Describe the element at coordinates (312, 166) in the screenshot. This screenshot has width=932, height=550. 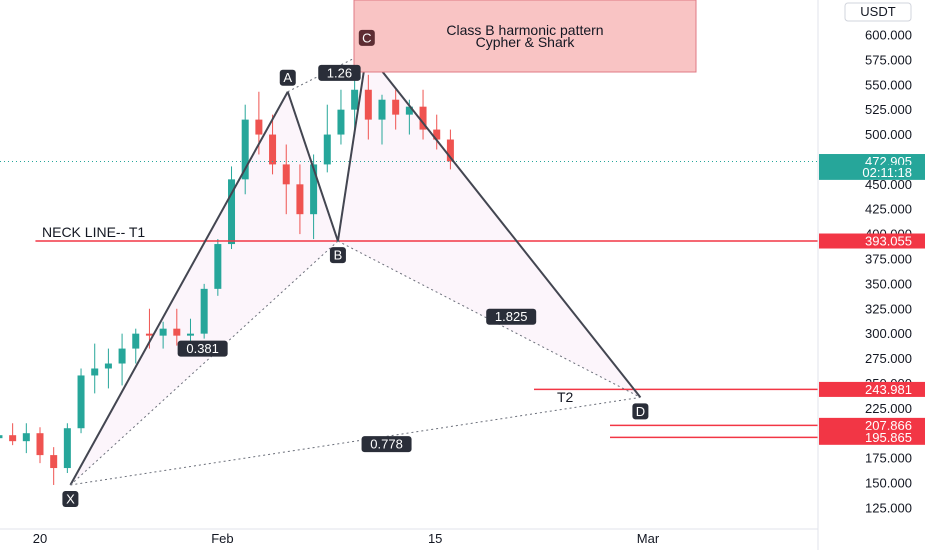
I see `leg-ab` at that location.